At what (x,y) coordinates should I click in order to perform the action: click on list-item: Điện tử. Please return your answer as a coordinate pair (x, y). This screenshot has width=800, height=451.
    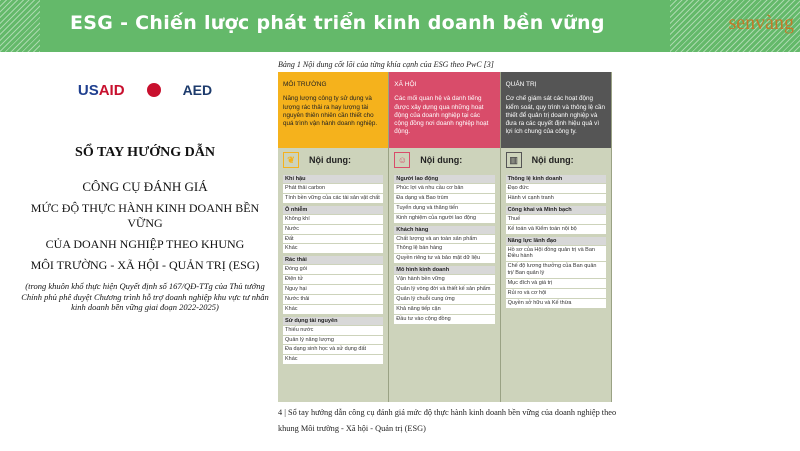
    Looking at the image, I should click on (333, 279).